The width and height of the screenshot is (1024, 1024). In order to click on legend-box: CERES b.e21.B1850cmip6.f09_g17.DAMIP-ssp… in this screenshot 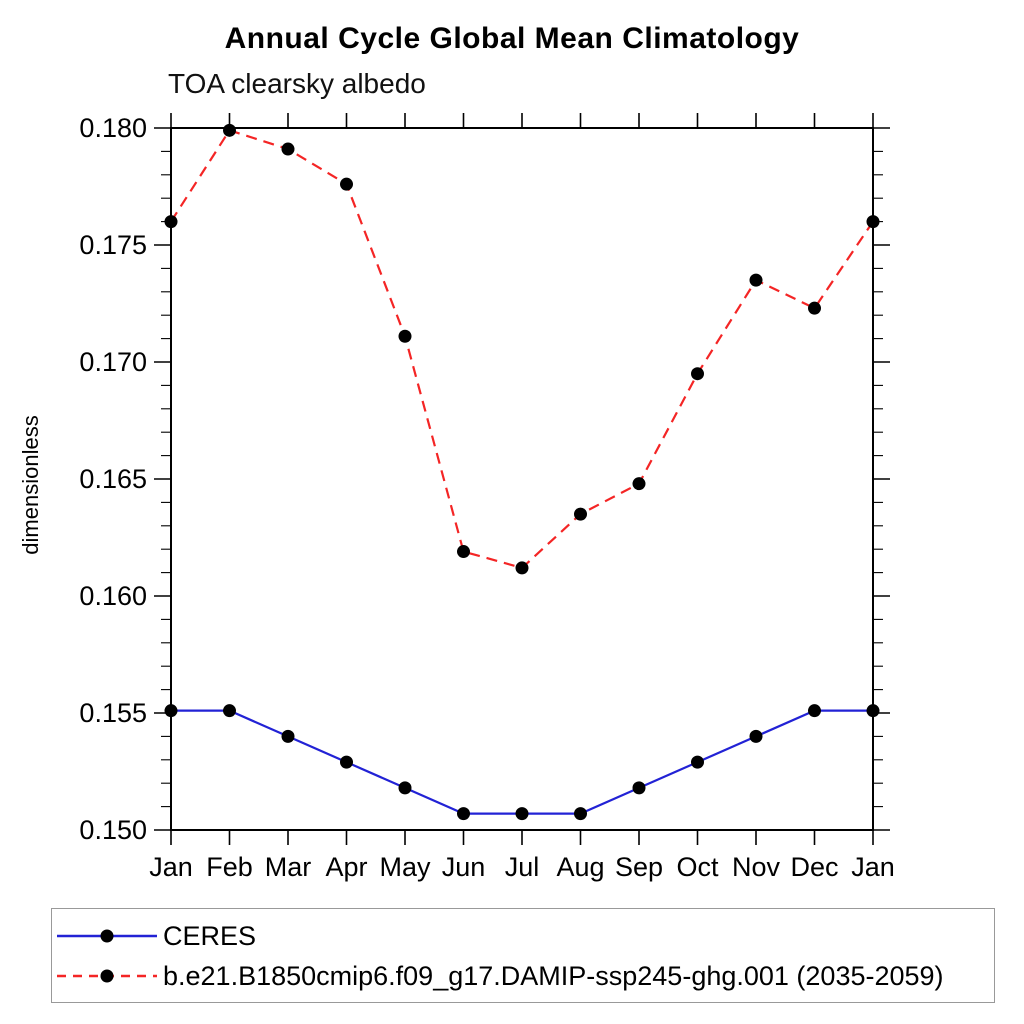, I will do `click(523, 955)`.